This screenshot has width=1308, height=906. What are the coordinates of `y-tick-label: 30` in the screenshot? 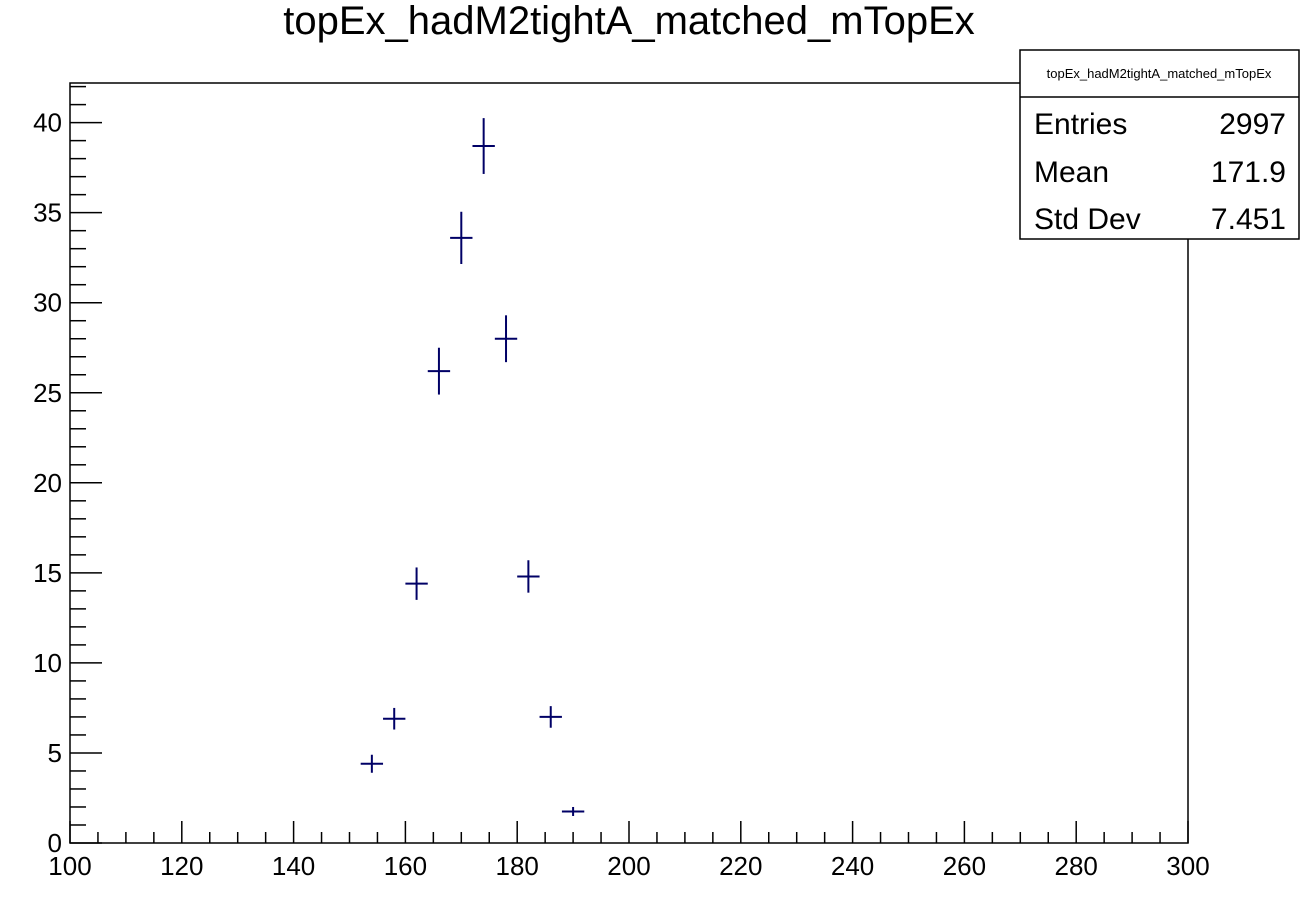 It's located at (47, 303).